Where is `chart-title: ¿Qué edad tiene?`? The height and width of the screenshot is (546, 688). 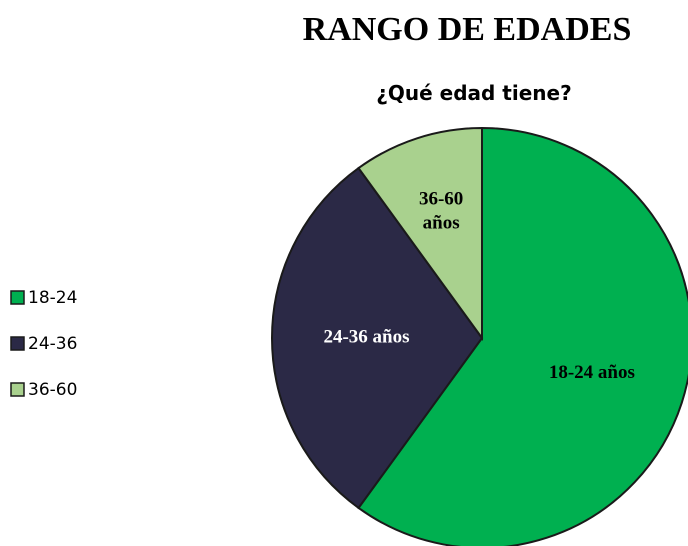 chart-title: ¿Qué edad tiene? is located at coordinates (473, 93).